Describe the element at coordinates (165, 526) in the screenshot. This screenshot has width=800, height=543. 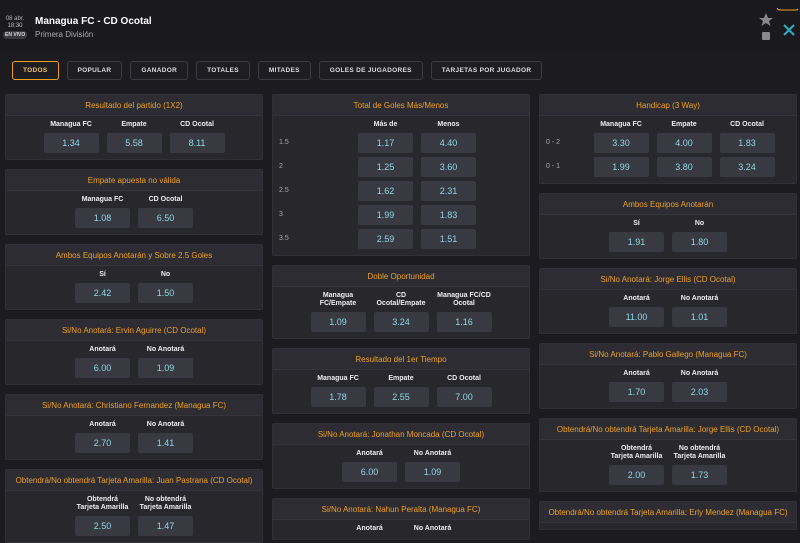
I see `odds-button: 1.47` at that location.